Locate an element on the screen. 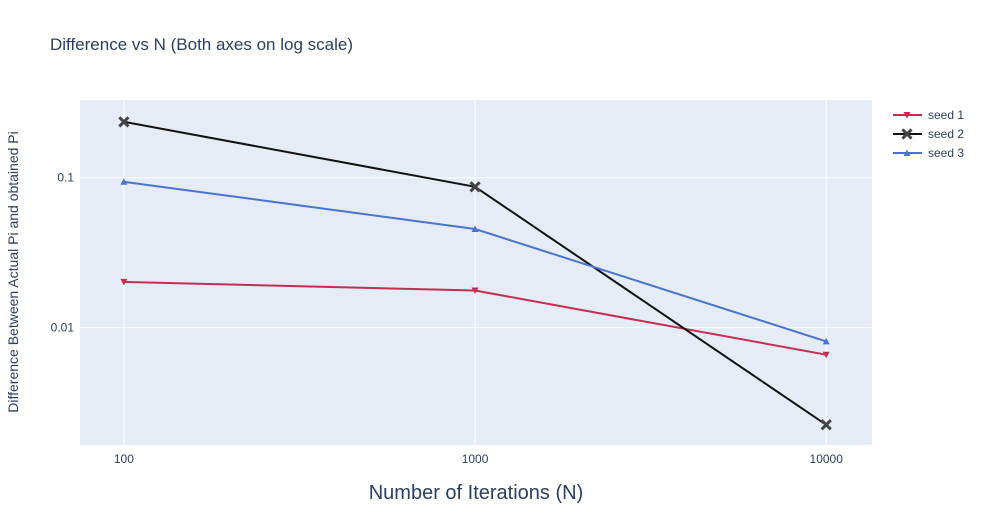 This screenshot has width=985, height=525. legend: seed 1 seed 2 seed 3 is located at coordinates (928, 134).